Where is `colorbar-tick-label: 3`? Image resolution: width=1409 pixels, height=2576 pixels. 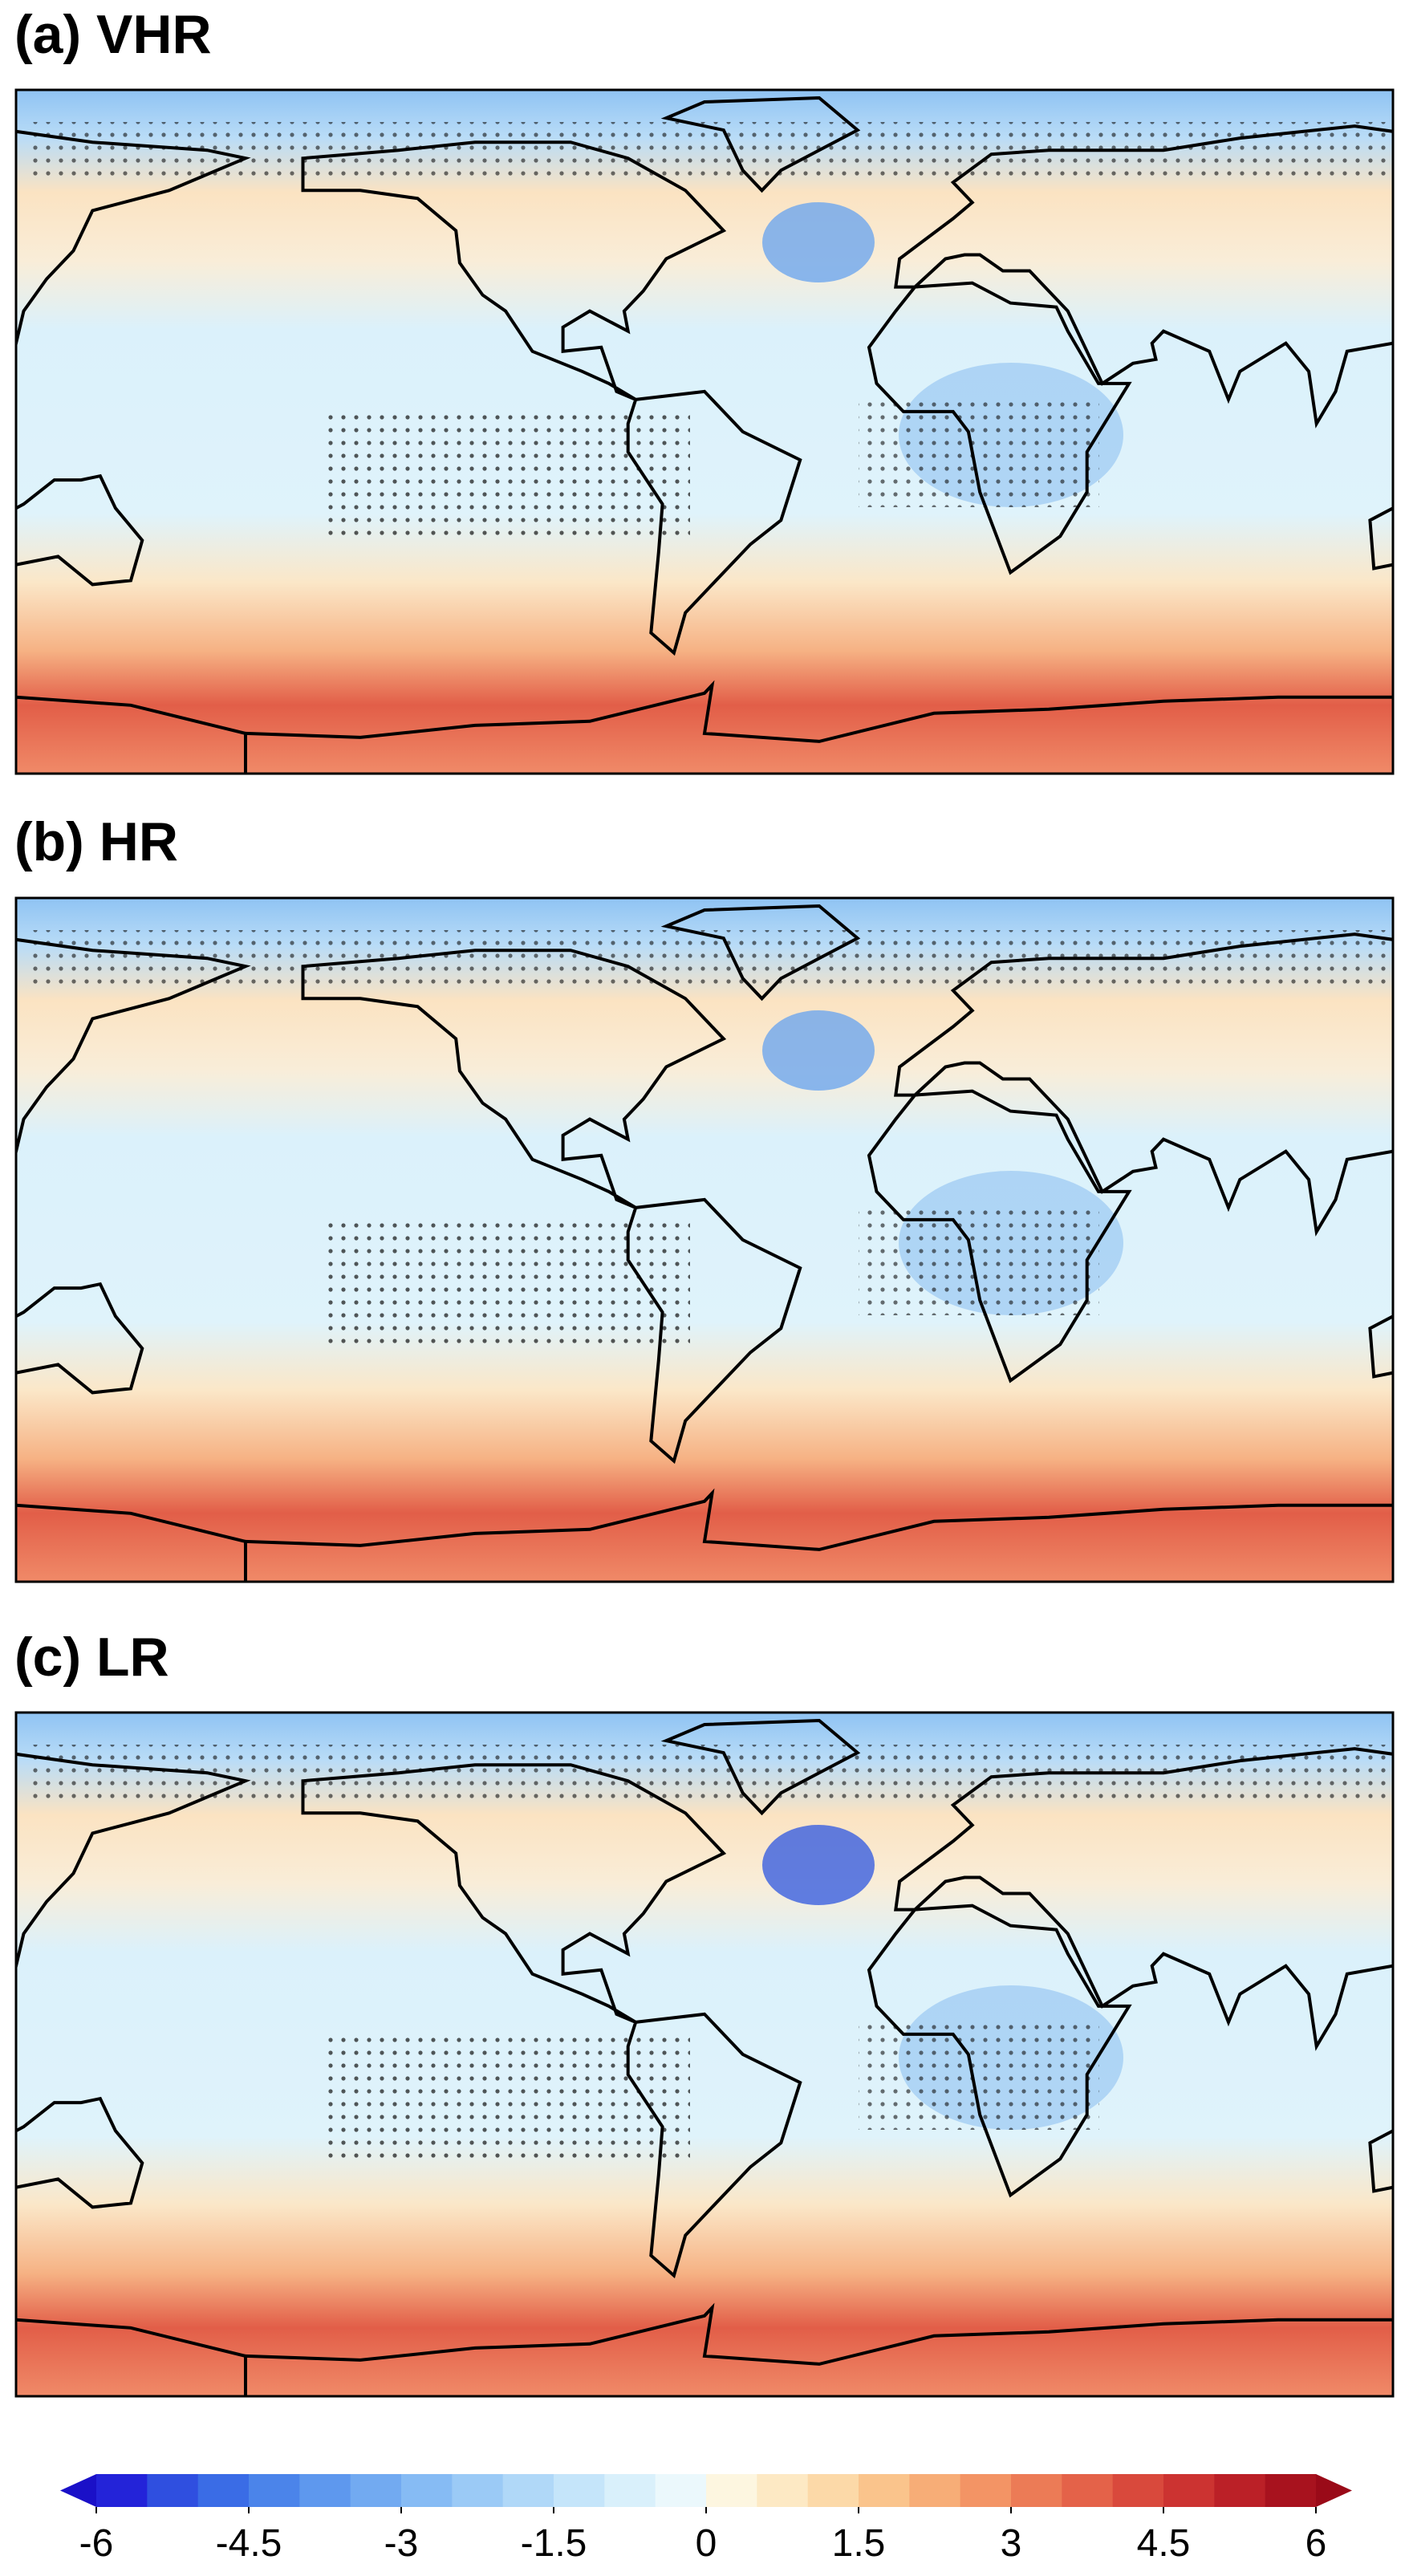
colorbar-tick-label: 3 is located at coordinates (1011, 2544).